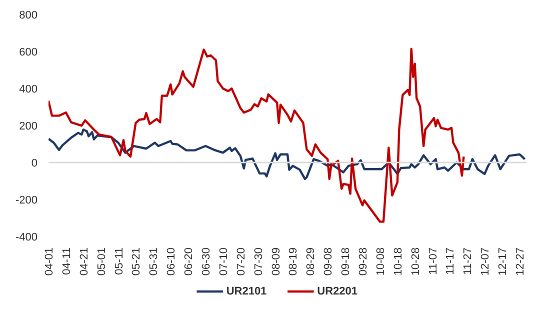 The height and width of the screenshot is (327, 550). I want to click on x-tick-label: 11-27, so click(468, 261).